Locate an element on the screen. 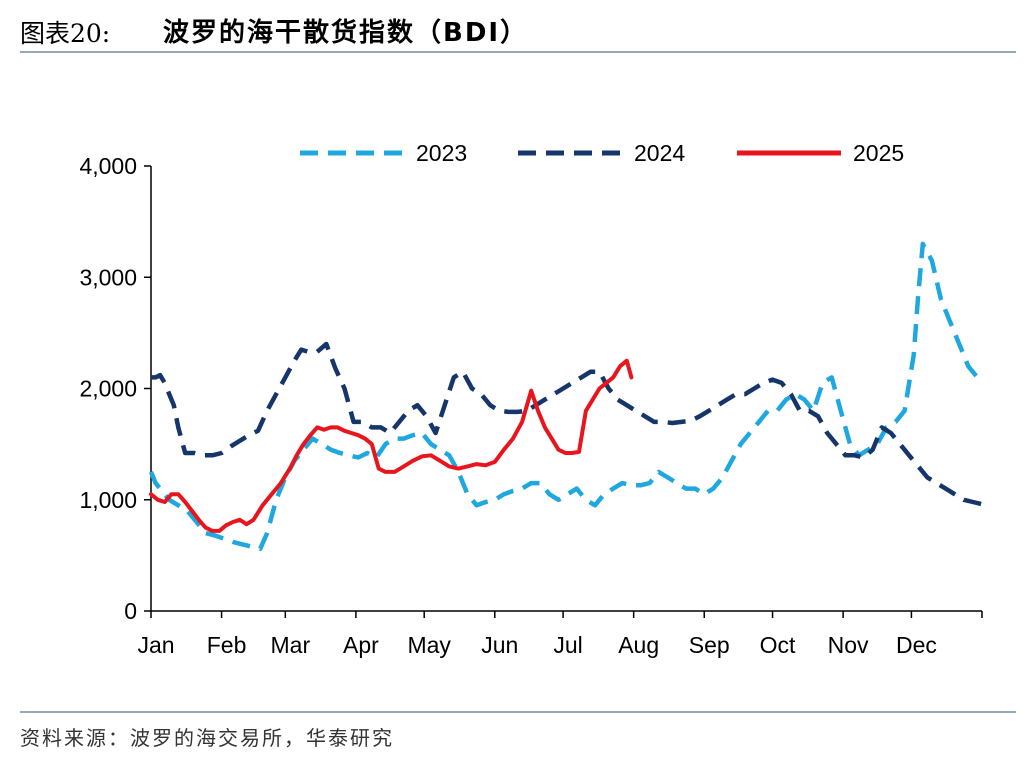  title-bar: 图表20: 波罗的海干散货指数（BDI） is located at coordinates (518, 32).